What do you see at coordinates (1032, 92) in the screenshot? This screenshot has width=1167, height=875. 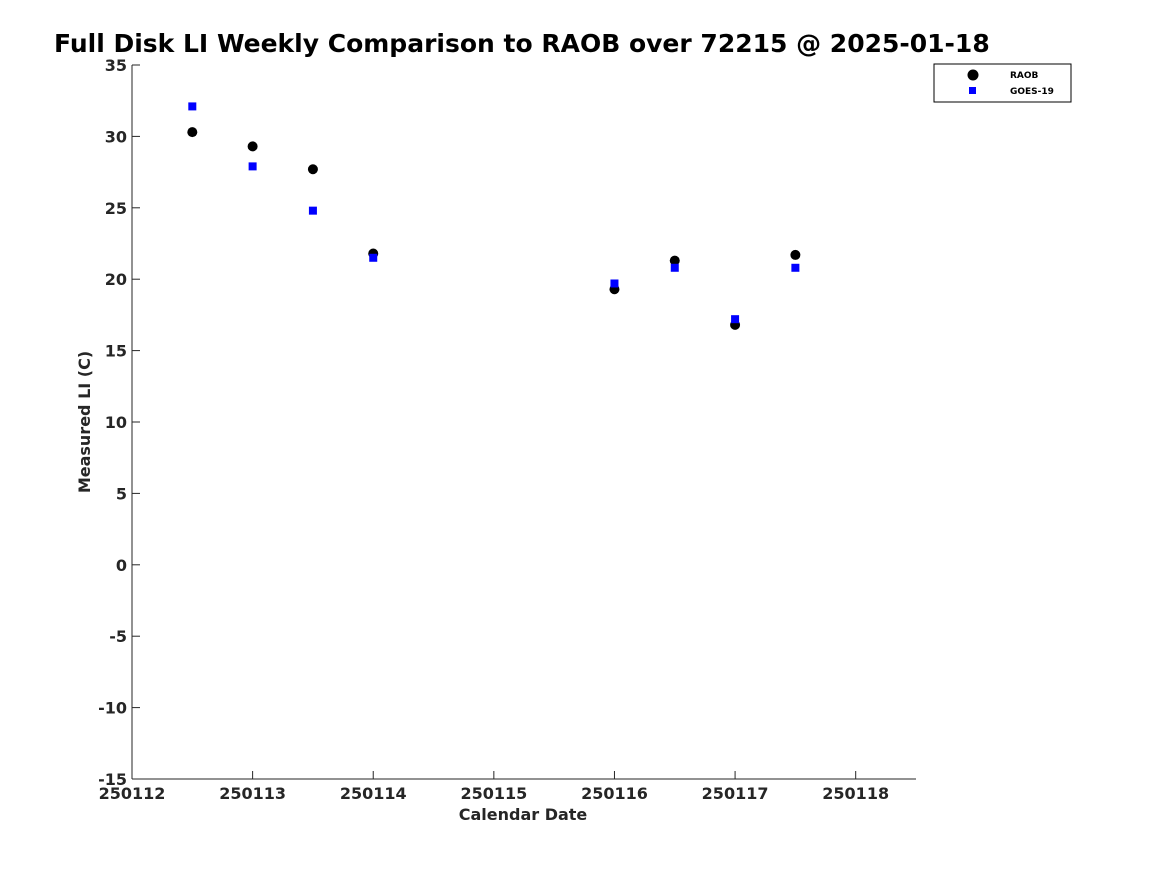 I see `legend-label-goes19: GOES-19` at bounding box center [1032, 92].